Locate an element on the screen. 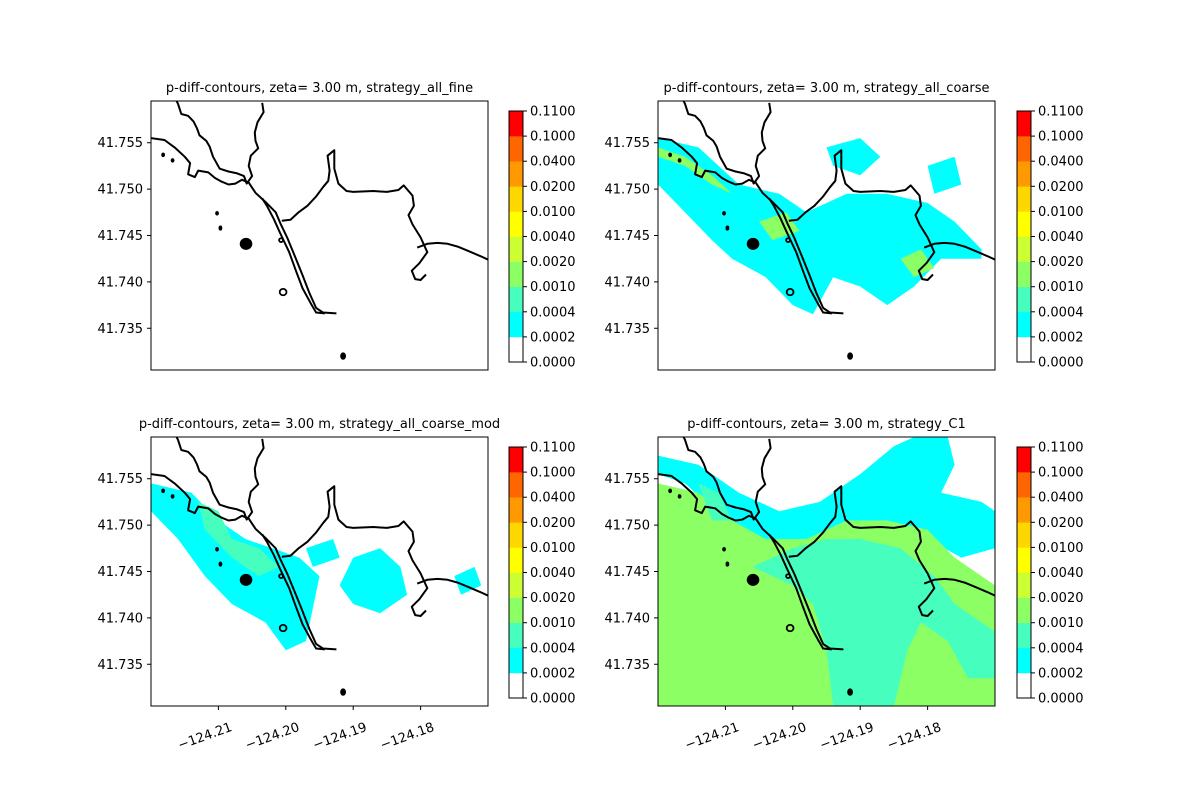 The height and width of the screenshot is (800, 1200). colorbar-label: 0.1000 is located at coordinates (553, 137).